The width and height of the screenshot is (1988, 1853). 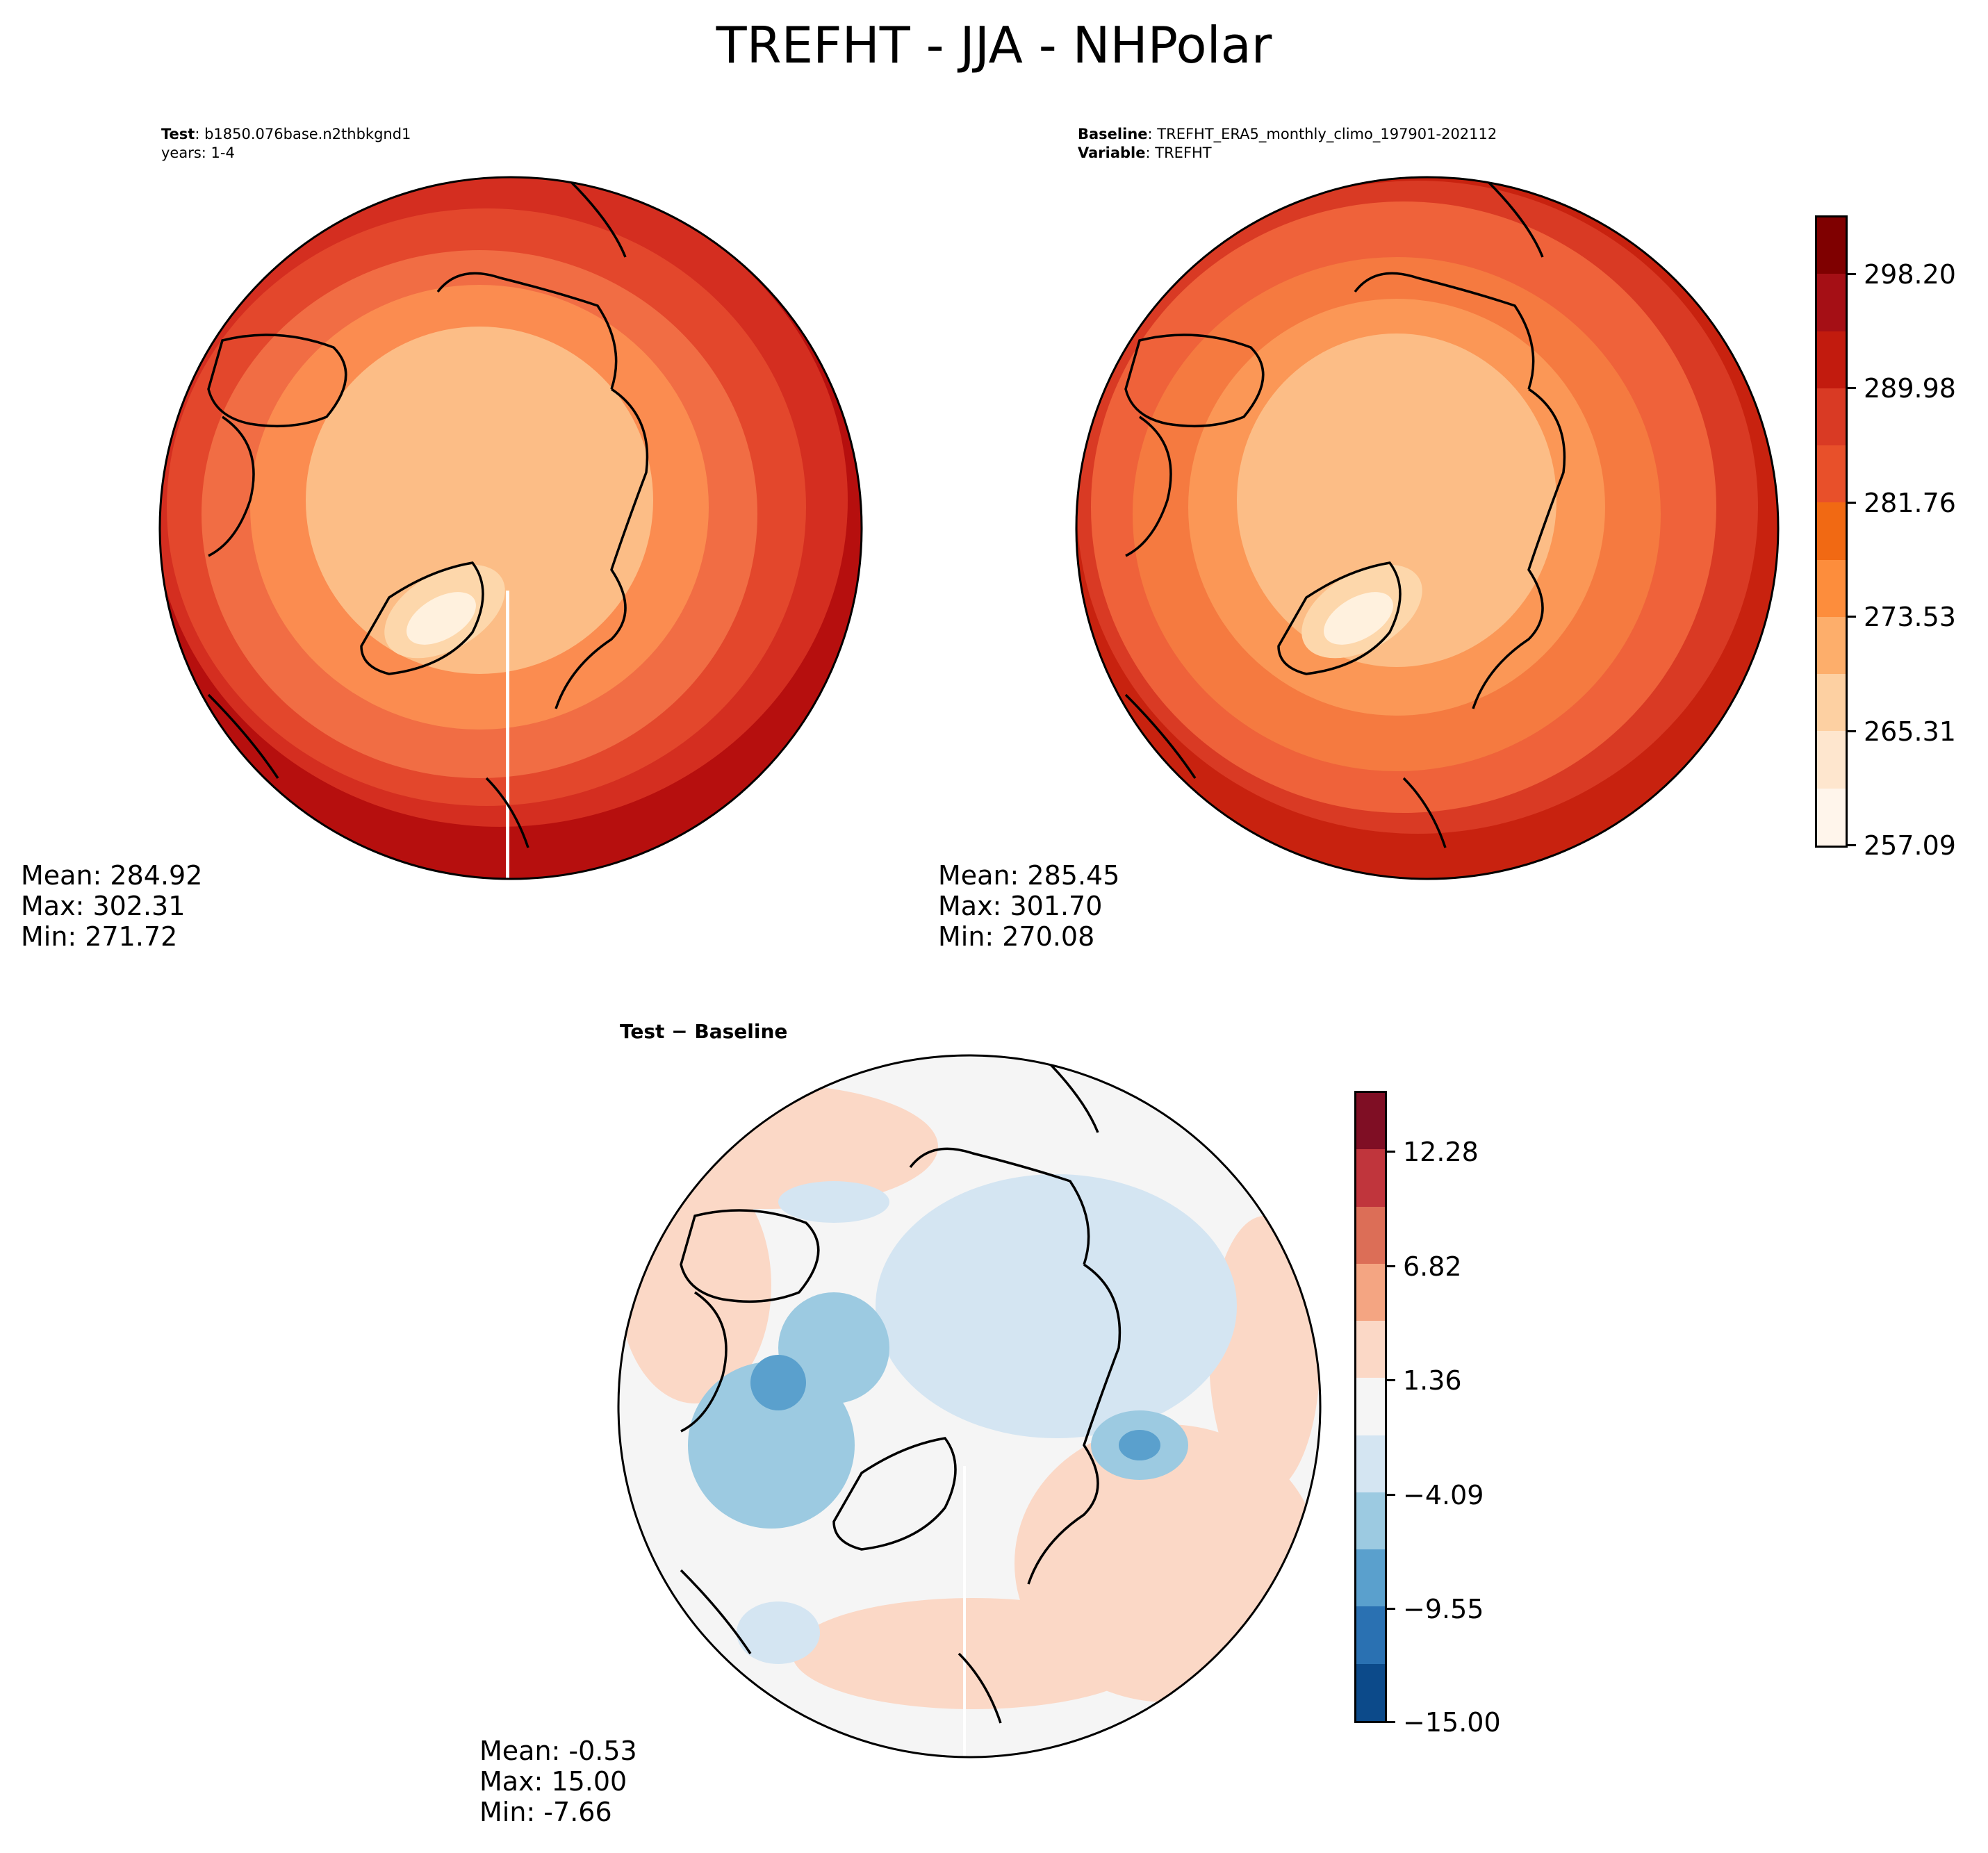 I want to click on colorbar-diff-tick: −15.00, so click(x=1452, y=1722).